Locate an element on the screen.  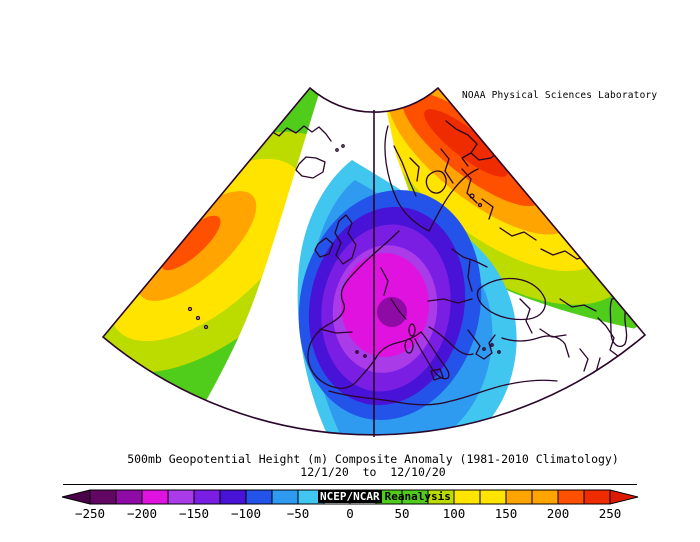
colorbar-tick-label: 0 is located at coordinates (350, 513).